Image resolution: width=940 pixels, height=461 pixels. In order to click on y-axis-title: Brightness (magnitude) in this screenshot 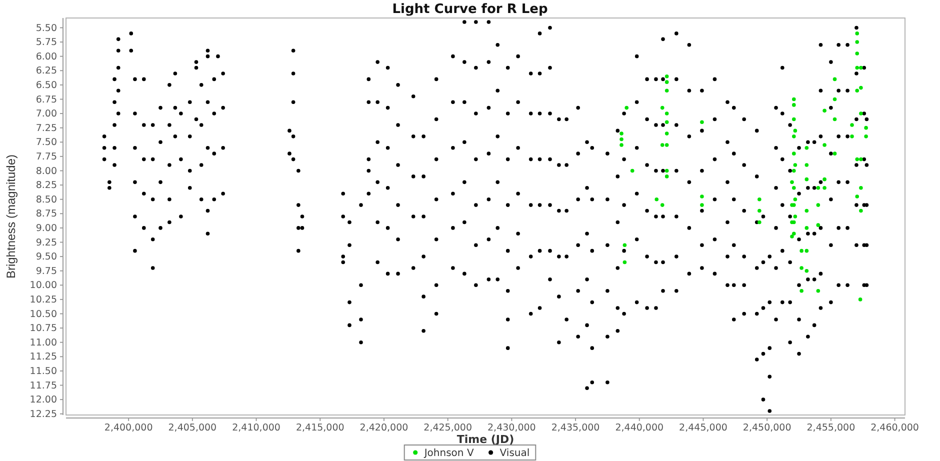, I will do `click(11, 216)`.